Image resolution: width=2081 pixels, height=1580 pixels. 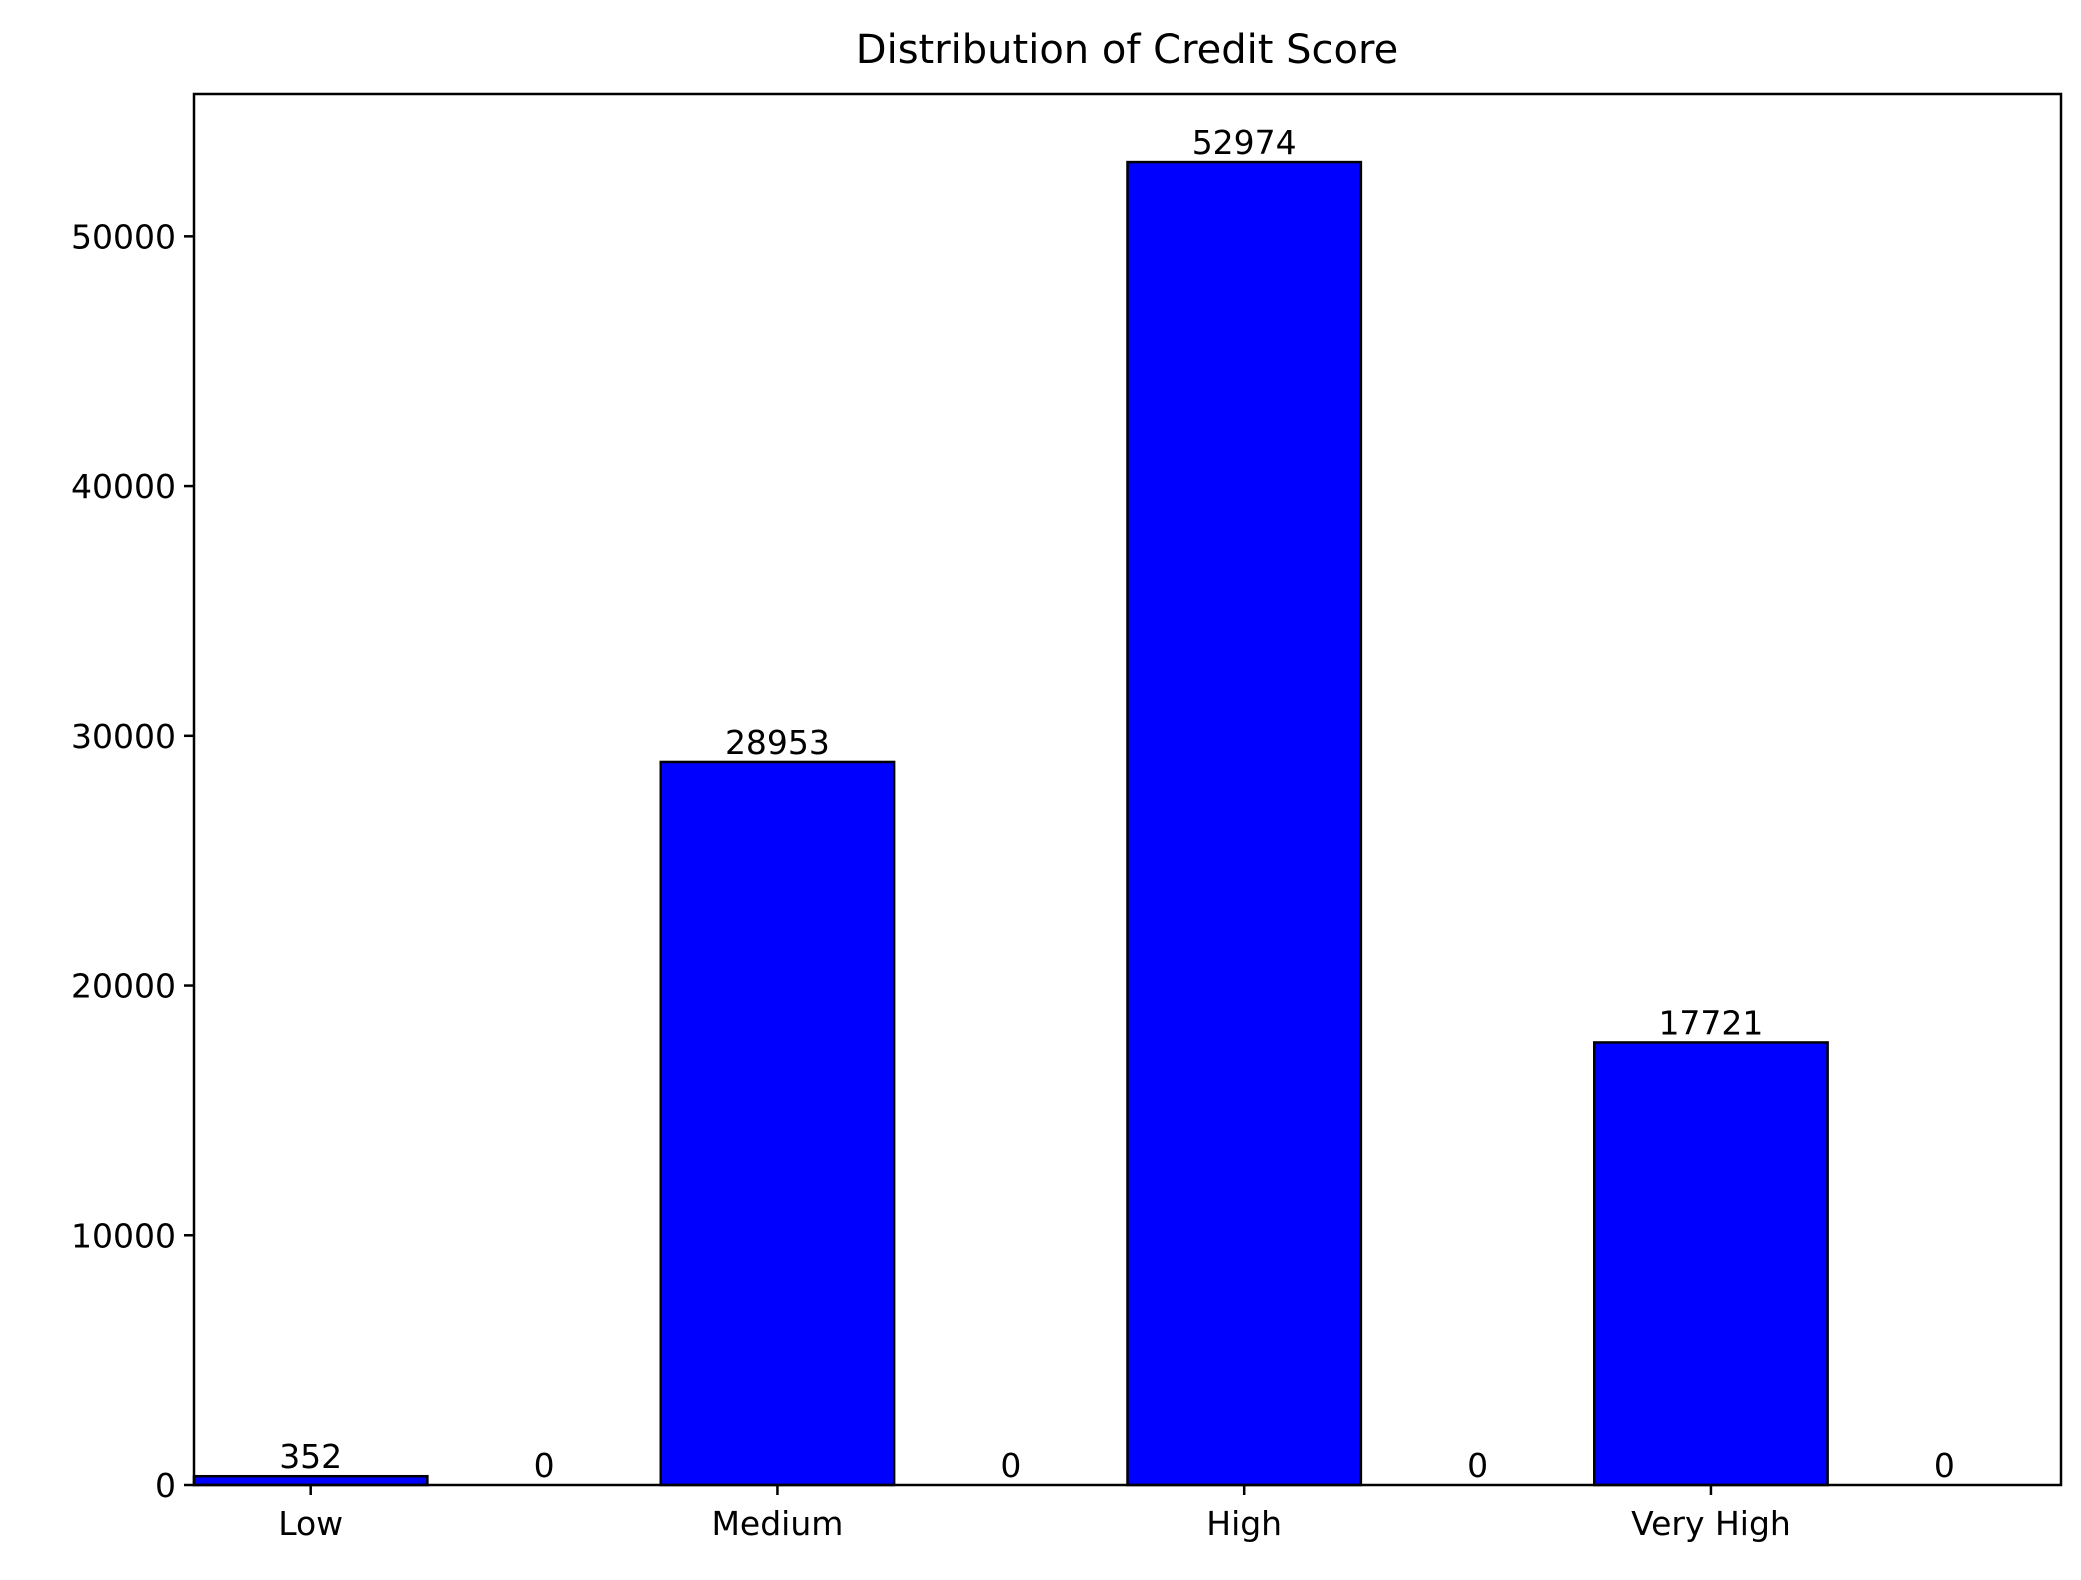 What do you see at coordinates (1244, 1523) in the screenshot?
I see `x-tick-label: High` at bounding box center [1244, 1523].